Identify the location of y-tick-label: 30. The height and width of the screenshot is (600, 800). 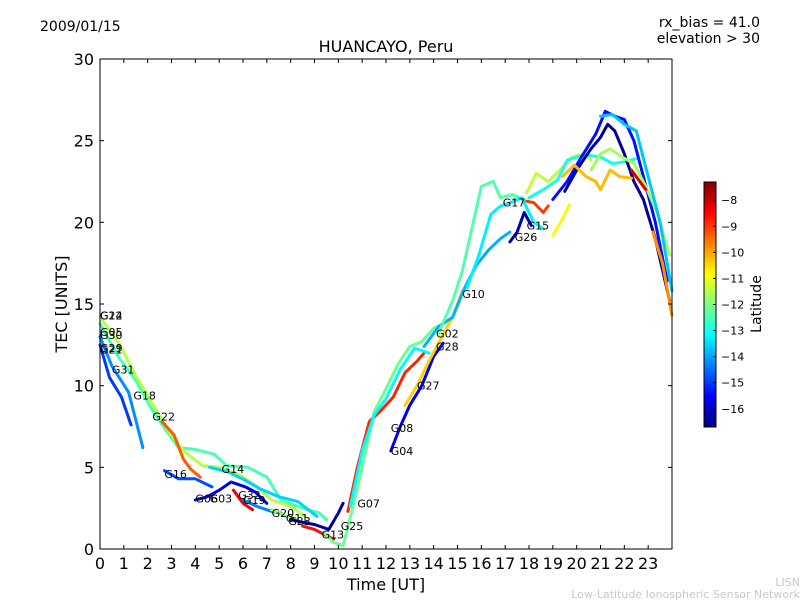
(84, 59).